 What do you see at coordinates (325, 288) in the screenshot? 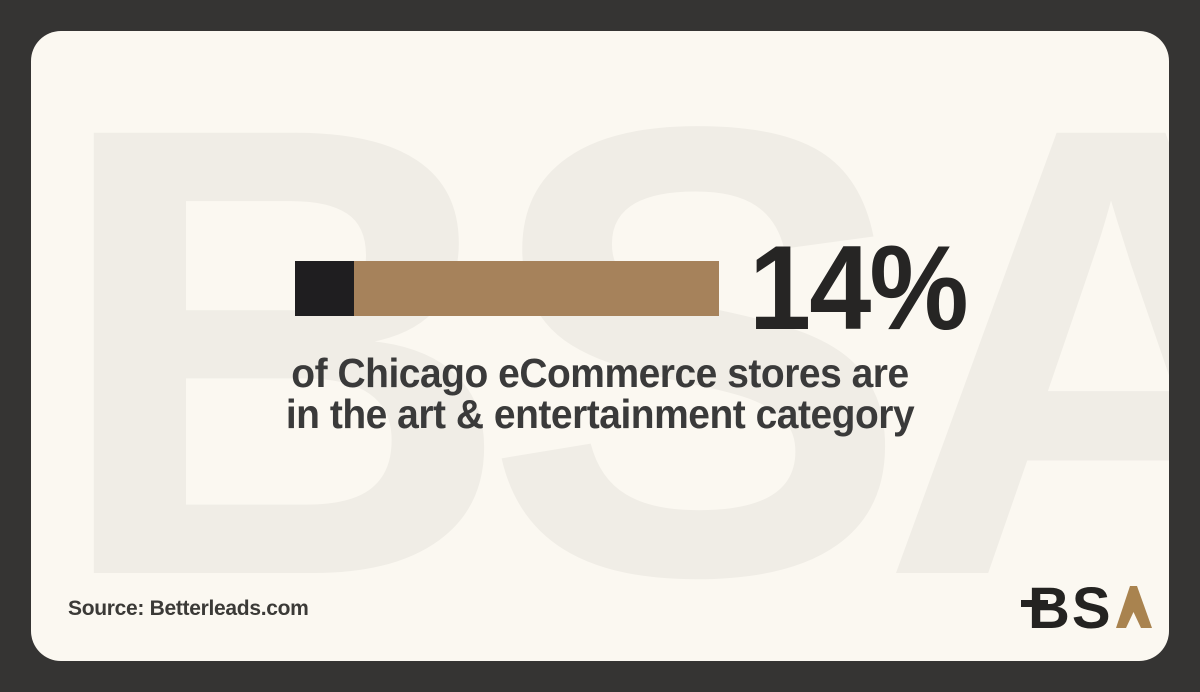
I see `bar-filled-segment` at bounding box center [325, 288].